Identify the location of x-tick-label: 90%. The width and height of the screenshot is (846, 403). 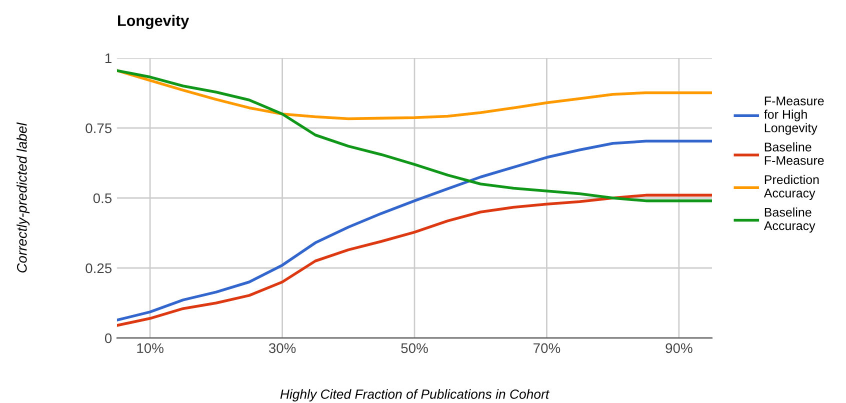
(679, 348).